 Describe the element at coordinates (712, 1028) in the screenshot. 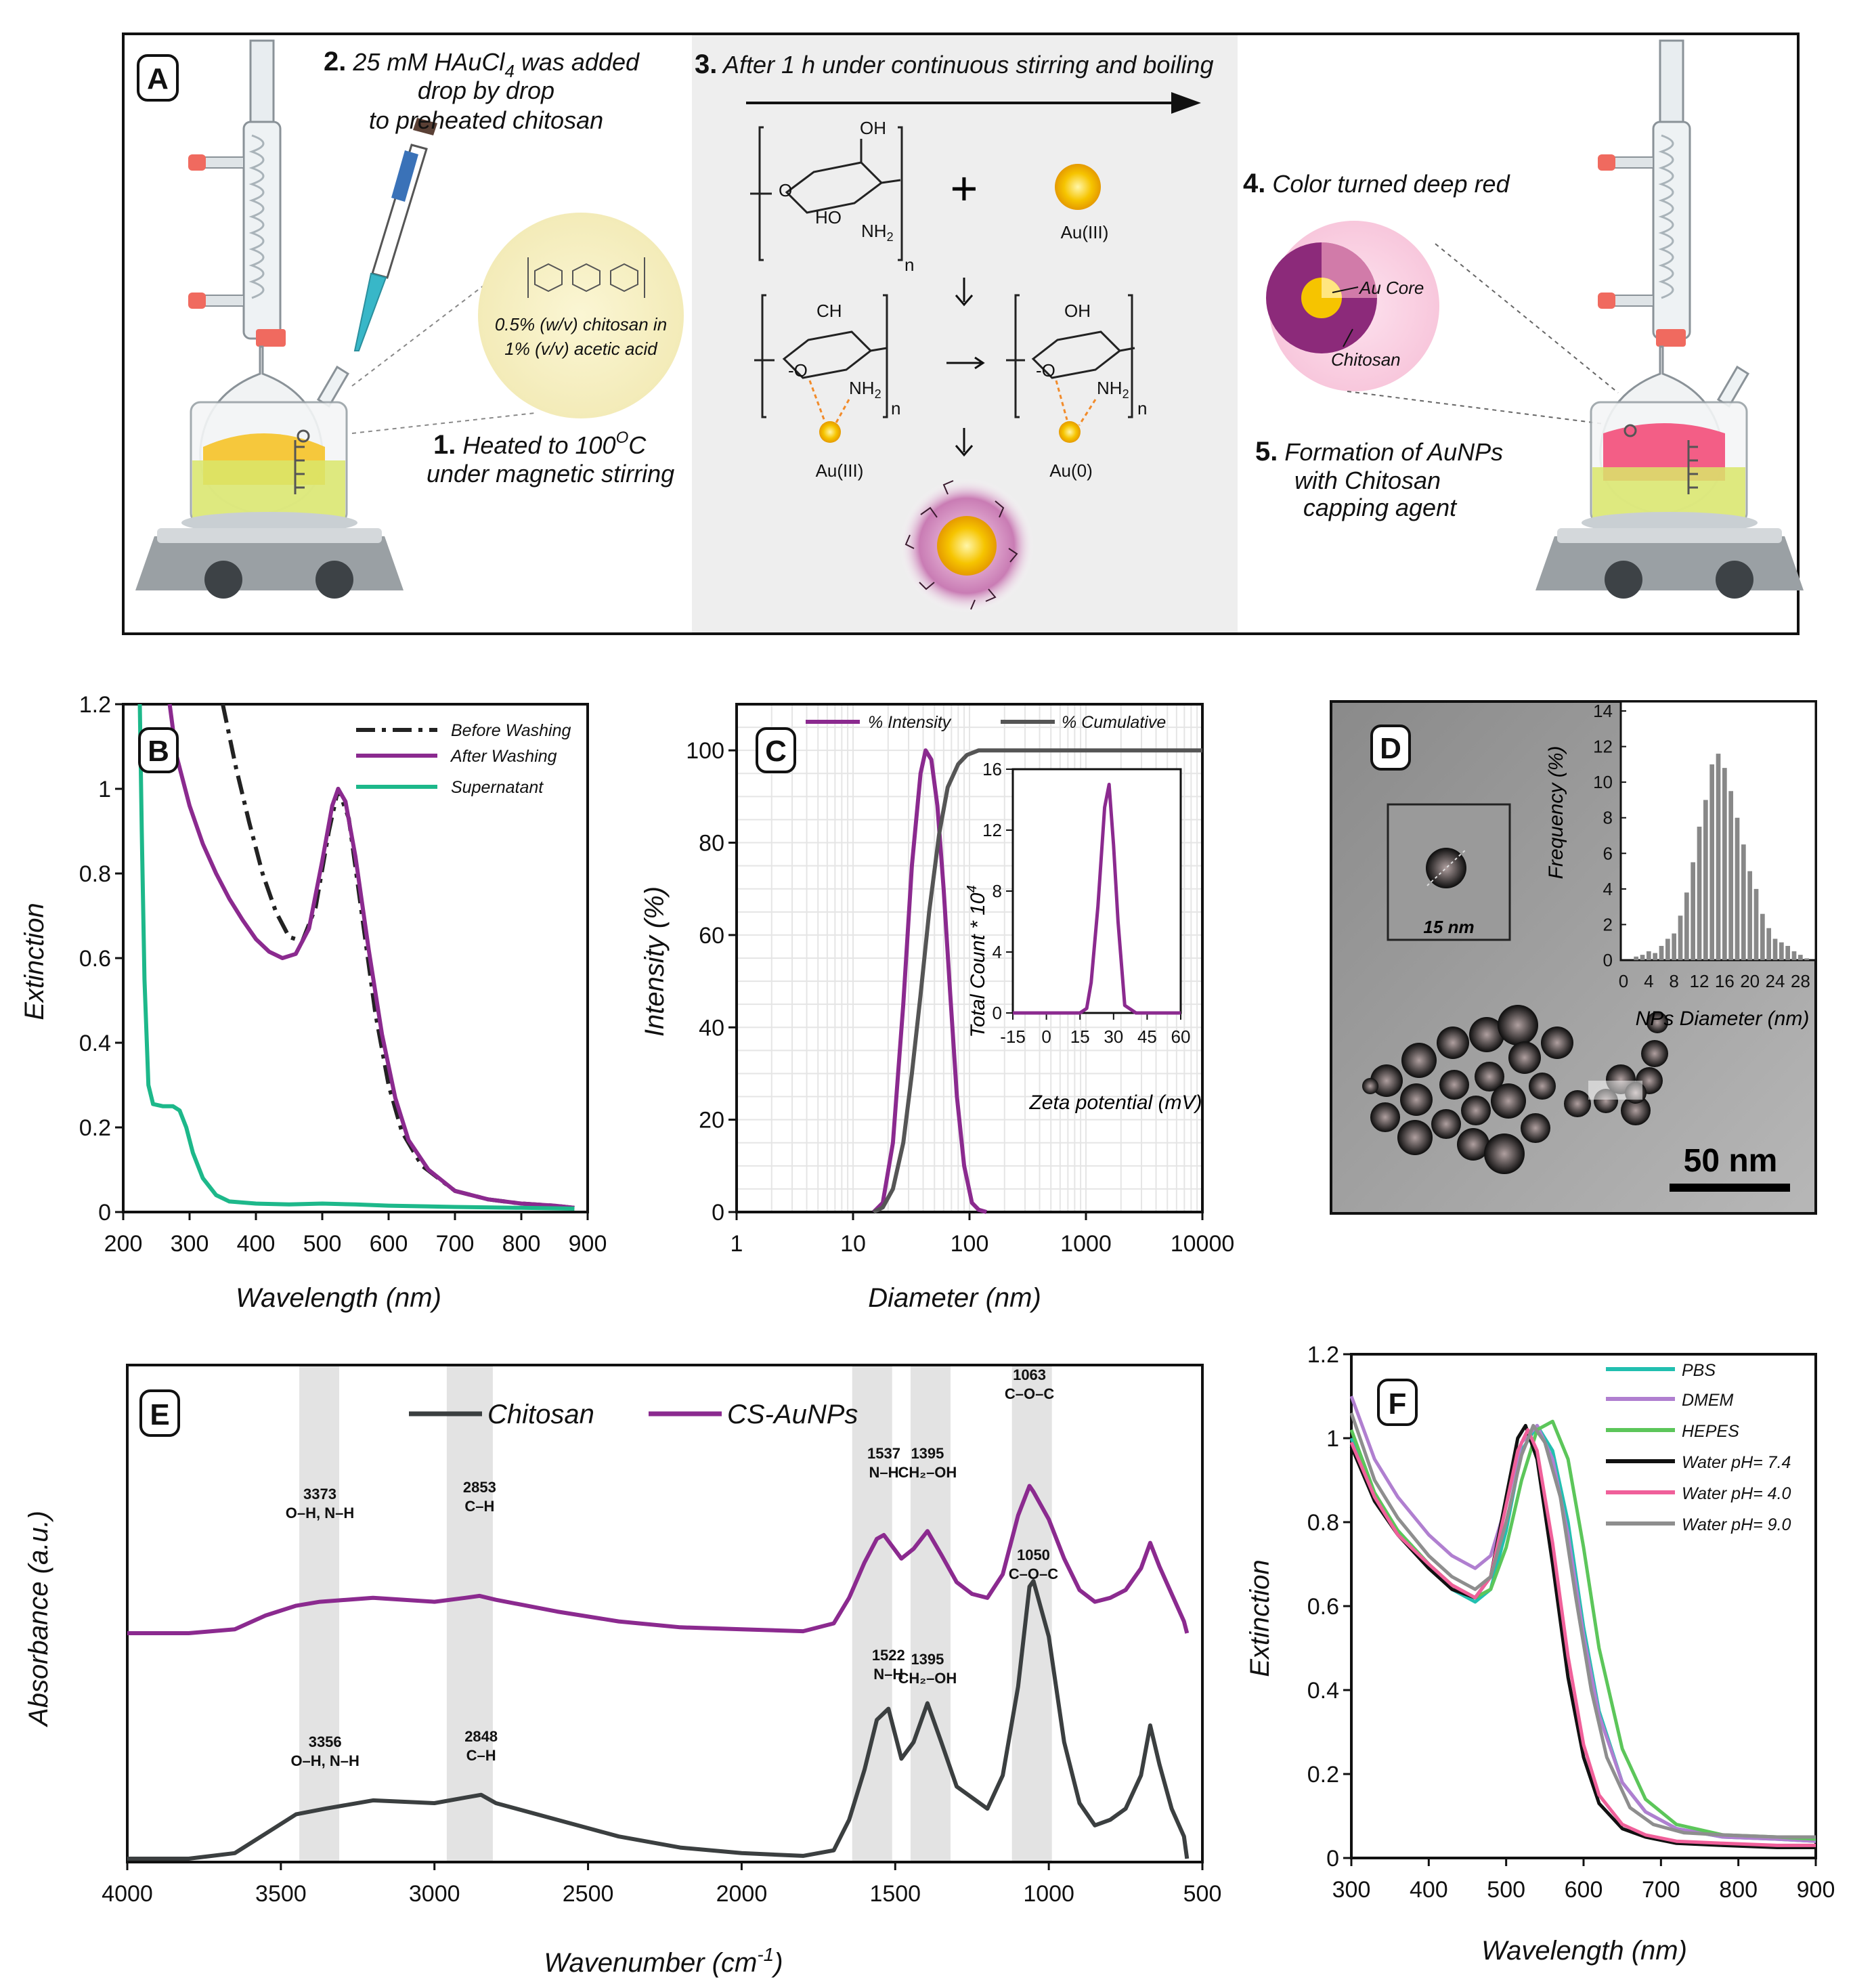

I see `y-tick-label: 40` at that location.